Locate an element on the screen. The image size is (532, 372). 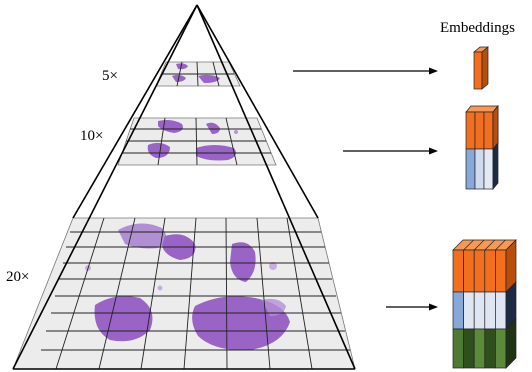
level-label-5x: 5× is located at coordinates (110, 76).